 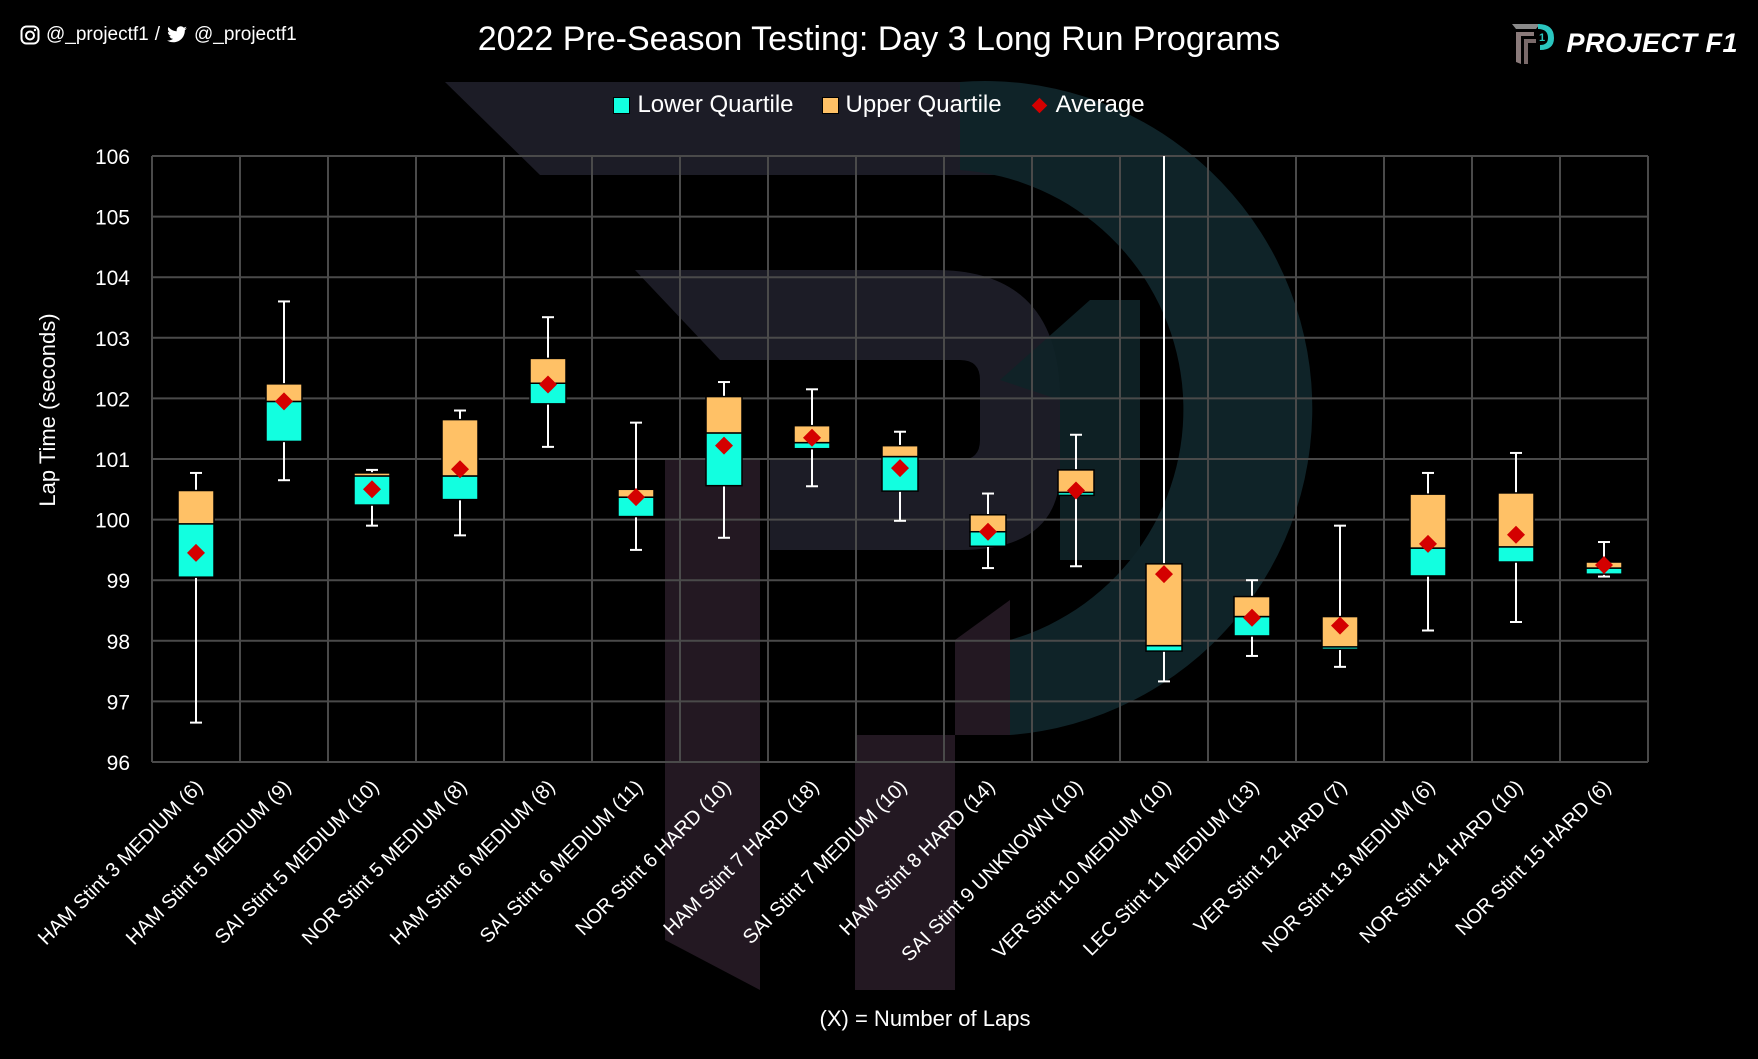 I want to click on watermark-p-bowl, so click(x=847, y=410).